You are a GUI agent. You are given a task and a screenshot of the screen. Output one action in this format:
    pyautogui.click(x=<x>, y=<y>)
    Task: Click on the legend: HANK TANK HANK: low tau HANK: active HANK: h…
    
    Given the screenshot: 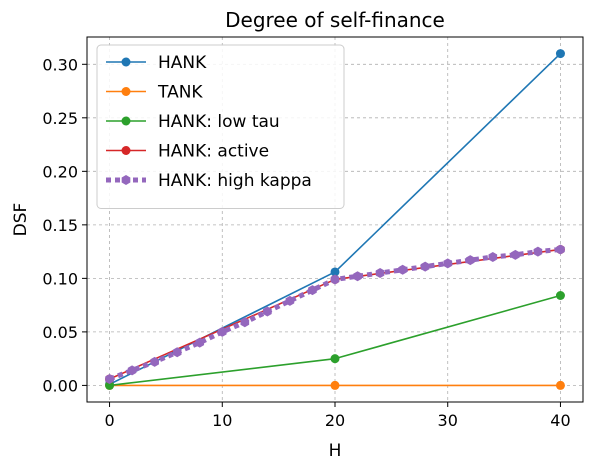 What is the action you would take?
    pyautogui.click(x=220, y=126)
    